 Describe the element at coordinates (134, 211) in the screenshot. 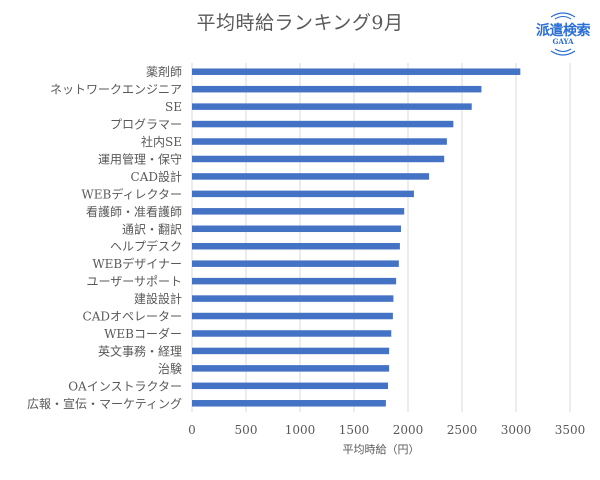

I see `category-label: 看護師・准看護師` at that location.